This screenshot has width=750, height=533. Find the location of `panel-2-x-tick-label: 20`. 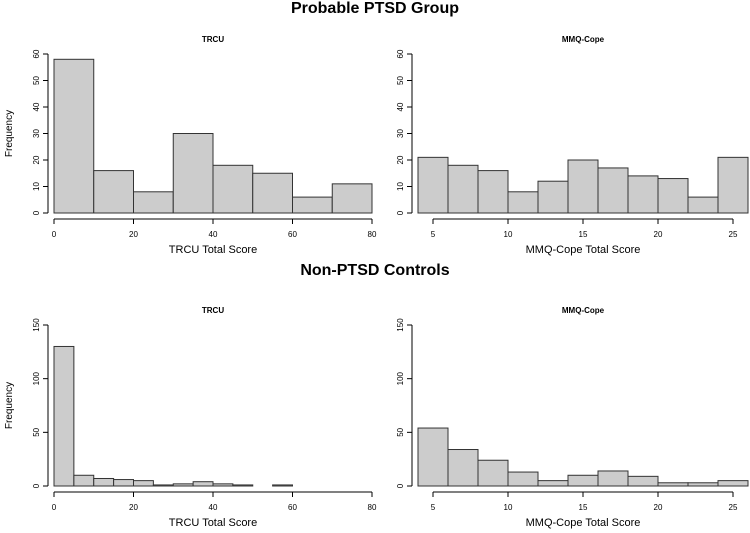

panel-2-x-tick-label: 20 is located at coordinates (658, 234).